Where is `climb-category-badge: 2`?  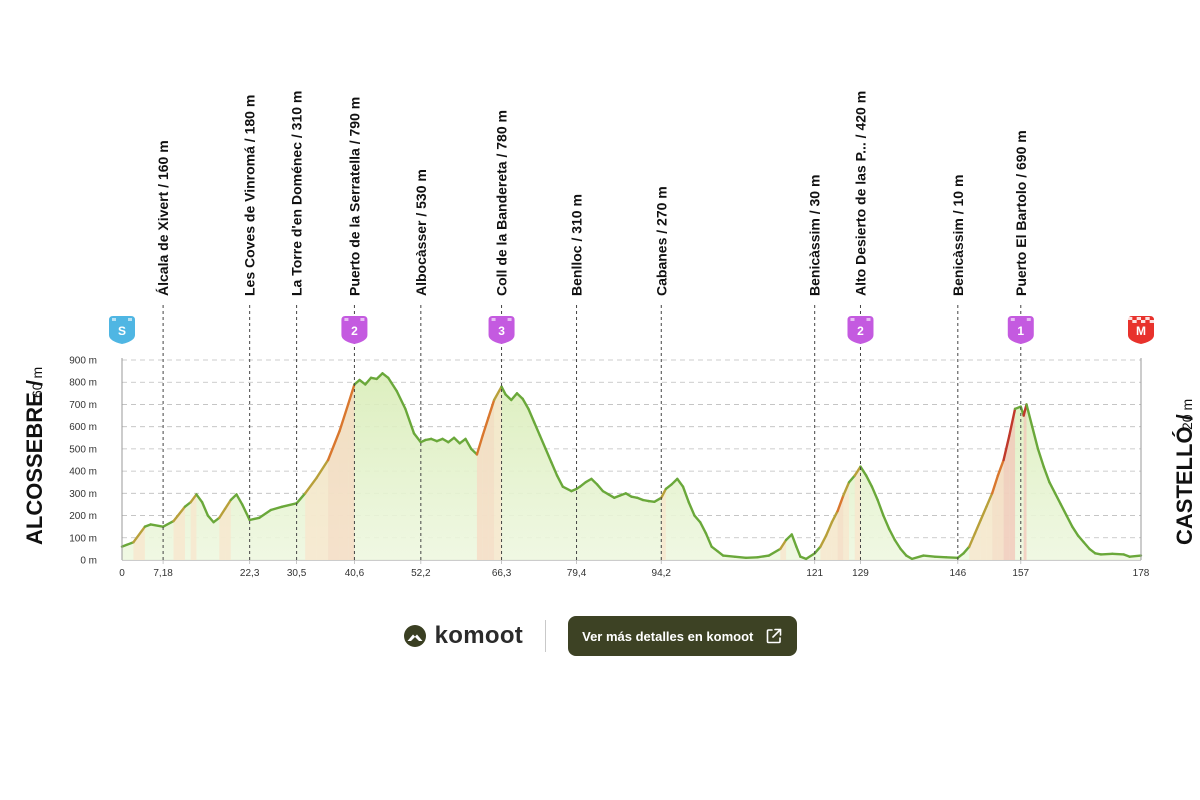
climb-category-badge: 2 is located at coordinates (354, 330).